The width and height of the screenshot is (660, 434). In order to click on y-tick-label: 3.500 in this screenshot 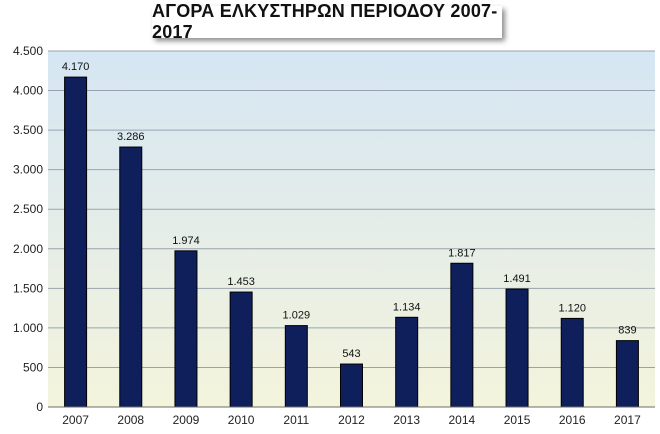, I will do `click(28, 130)`.